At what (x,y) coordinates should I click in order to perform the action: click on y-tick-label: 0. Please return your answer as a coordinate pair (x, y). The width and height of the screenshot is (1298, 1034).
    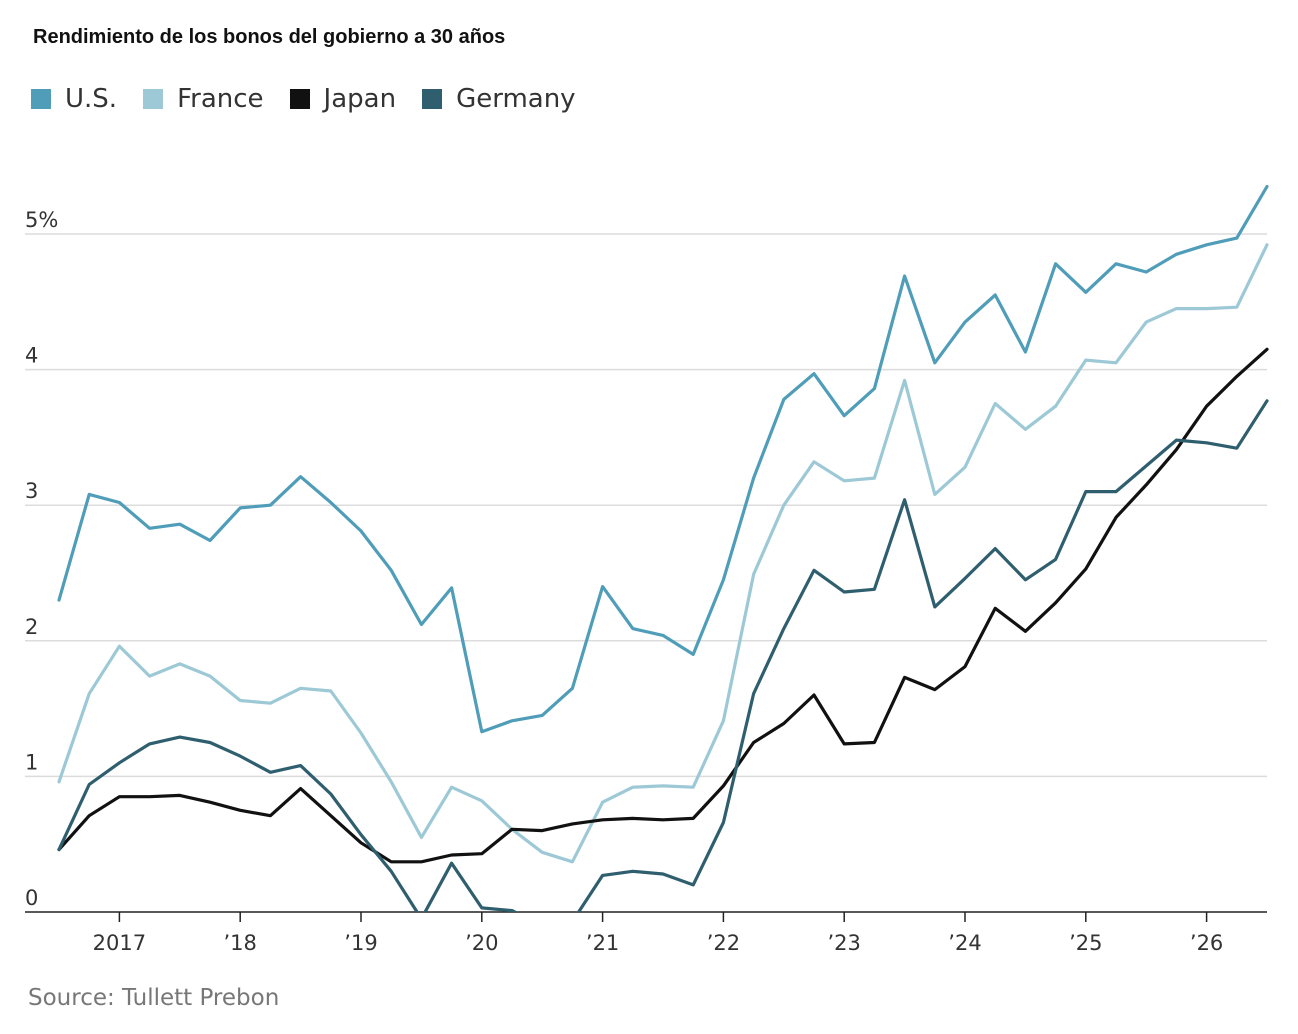
    Looking at the image, I should click on (31, 898).